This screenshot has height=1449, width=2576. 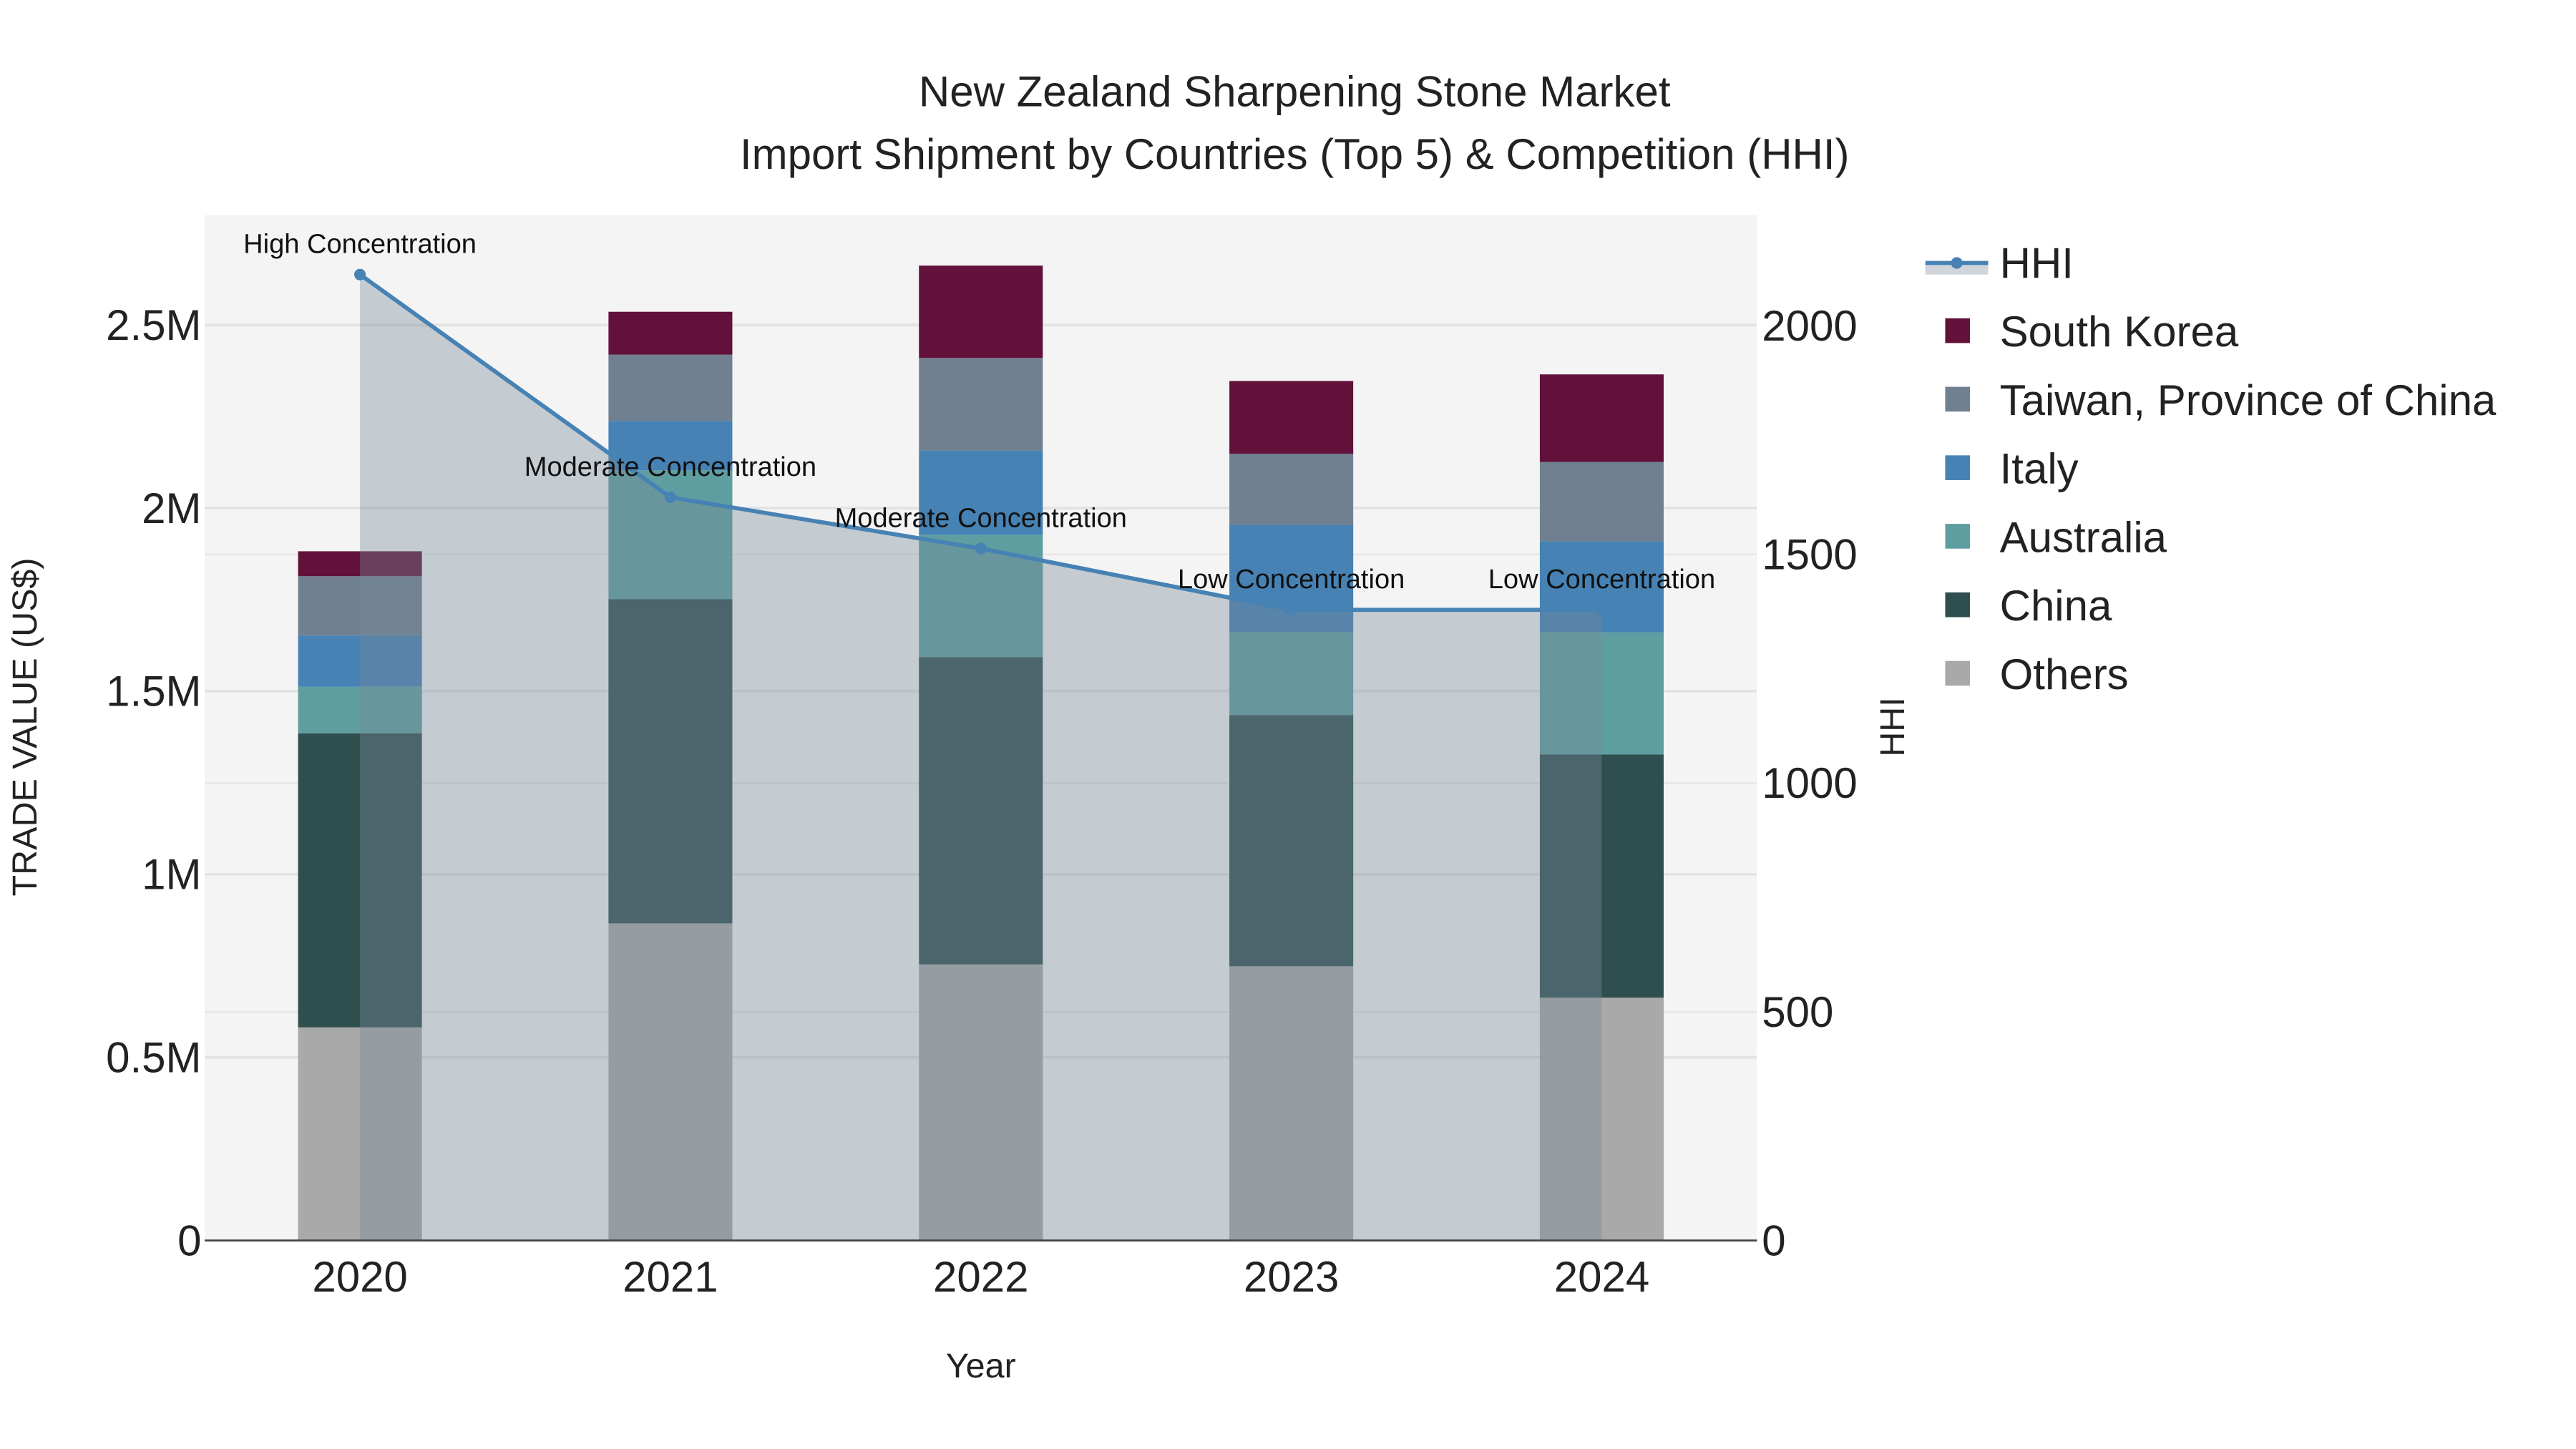 I want to click on legend-item: Others, so click(x=2037, y=674).